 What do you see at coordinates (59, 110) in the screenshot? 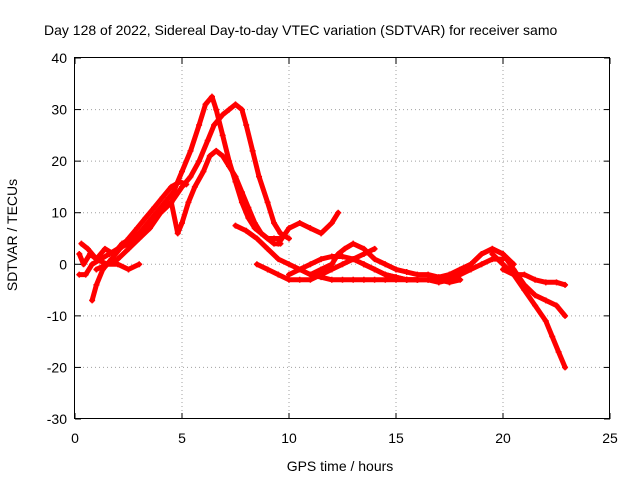
I see `y-tick-label: 30` at bounding box center [59, 110].